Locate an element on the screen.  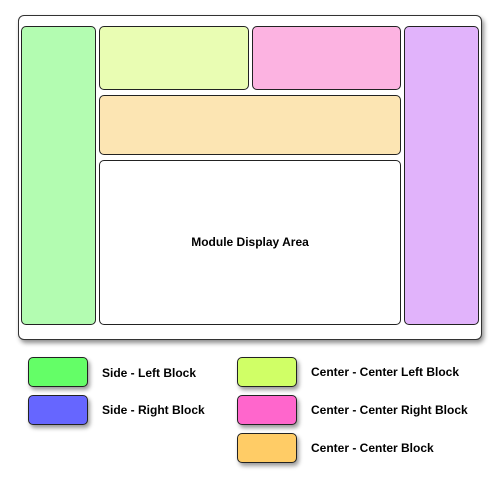
legend-label-side-left: Side - Left Block is located at coordinates (149, 373).